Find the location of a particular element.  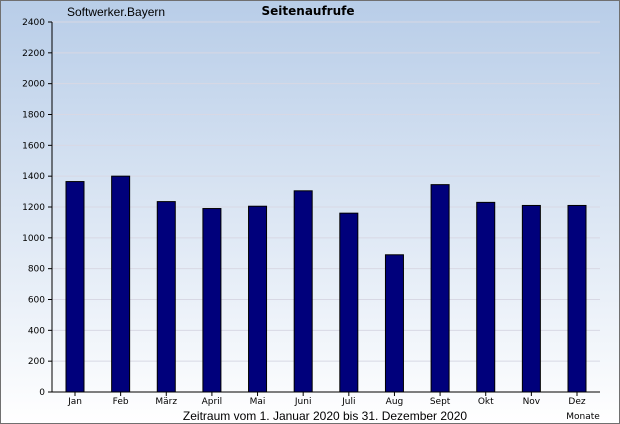

x-tick-label: März is located at coordinates (166, 402).